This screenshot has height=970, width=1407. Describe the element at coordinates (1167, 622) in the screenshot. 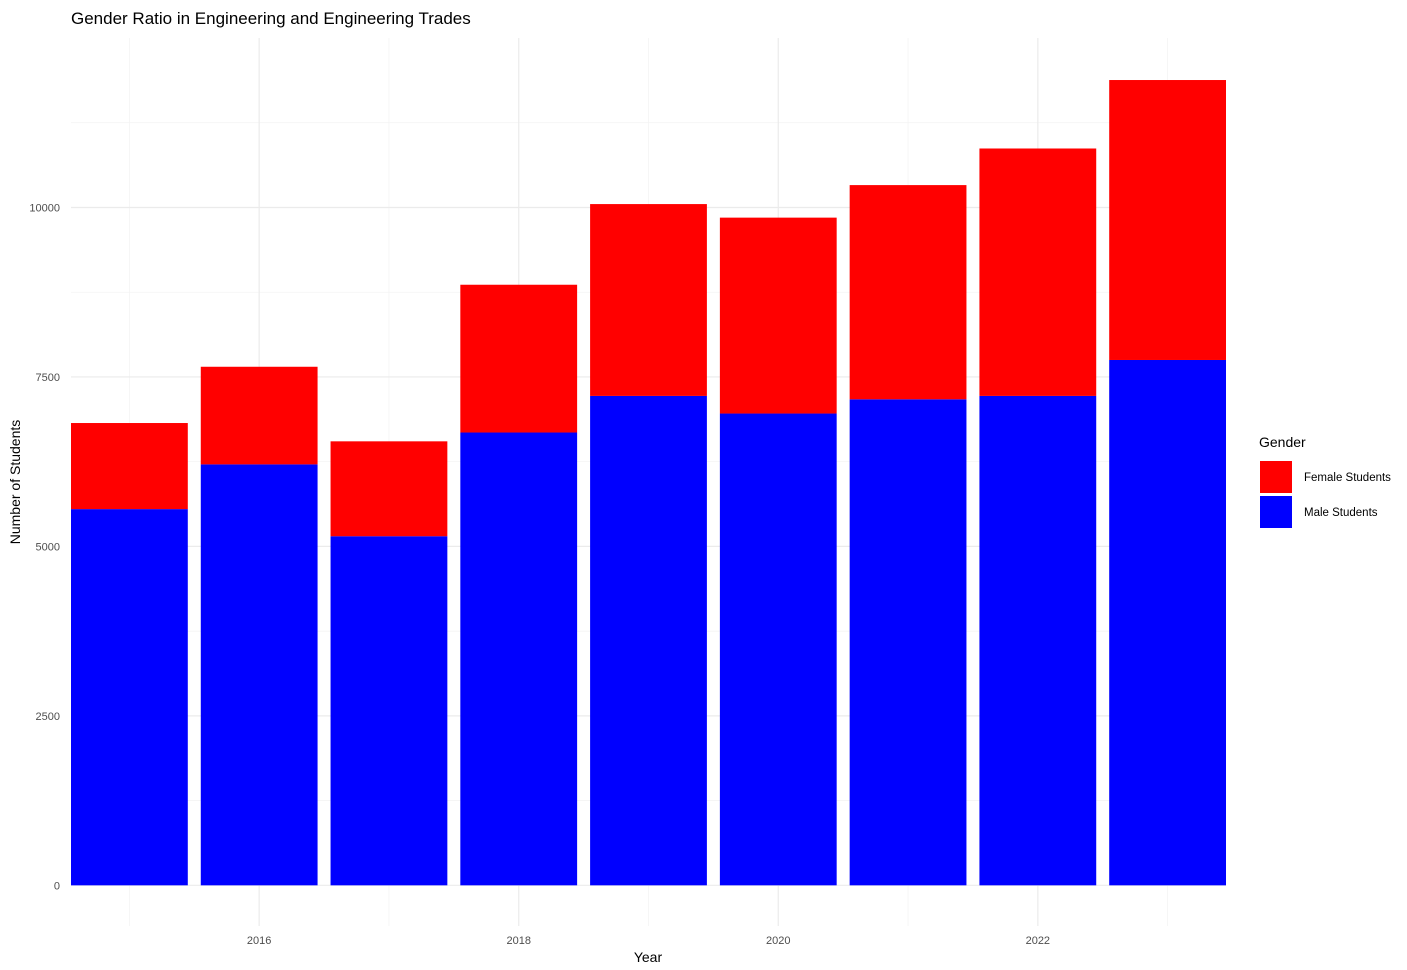

I see `bar-male-students-2023` at that location.